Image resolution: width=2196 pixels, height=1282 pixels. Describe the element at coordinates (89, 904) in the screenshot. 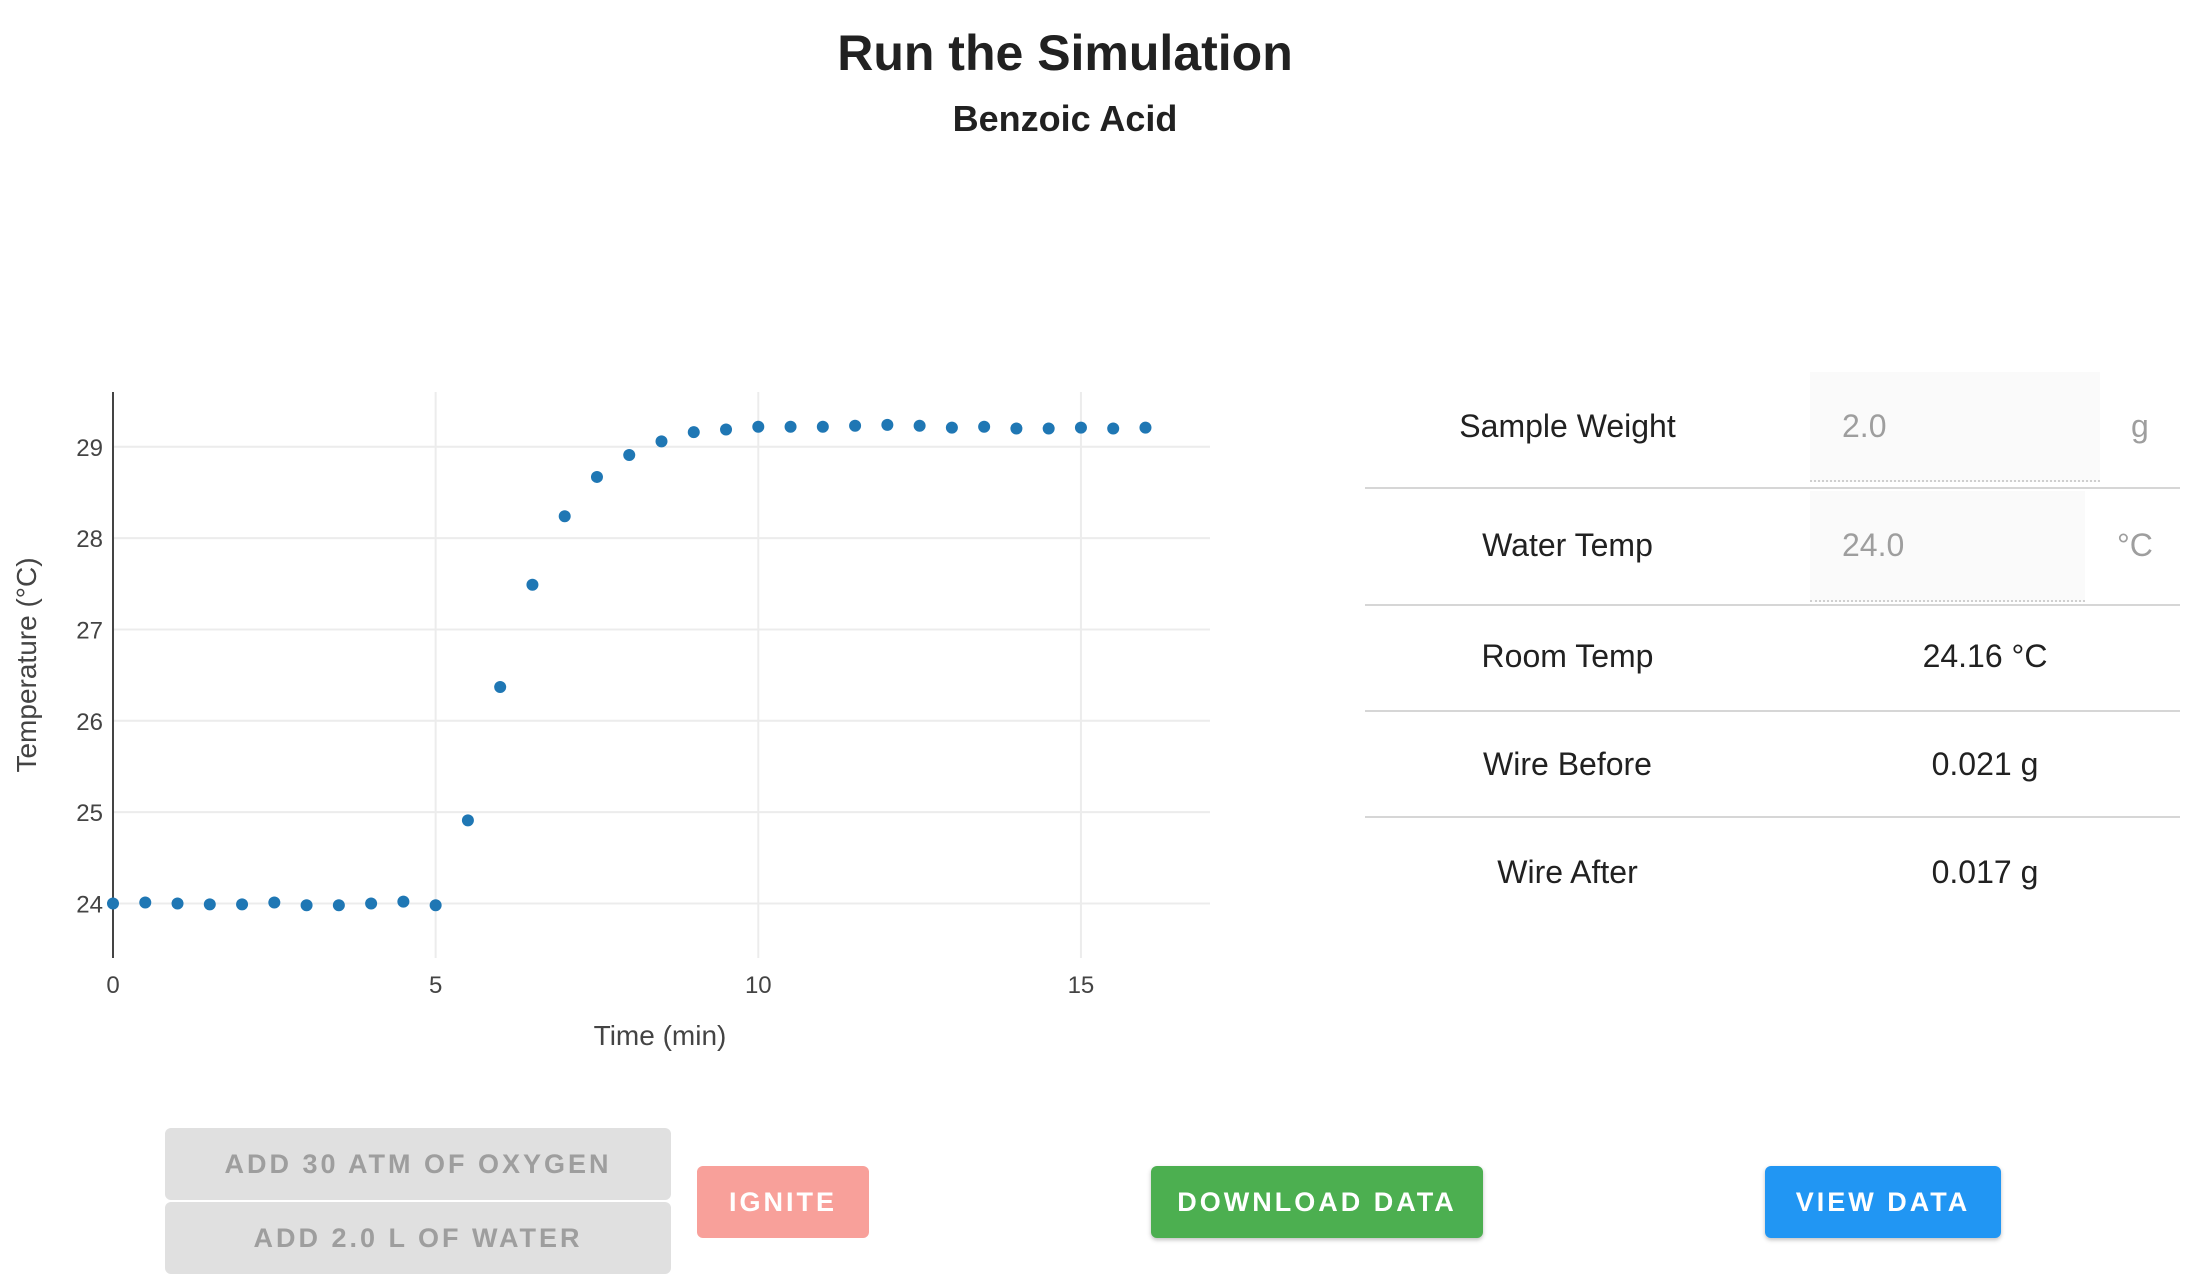

I see `y-tick-label: 24` at that location.